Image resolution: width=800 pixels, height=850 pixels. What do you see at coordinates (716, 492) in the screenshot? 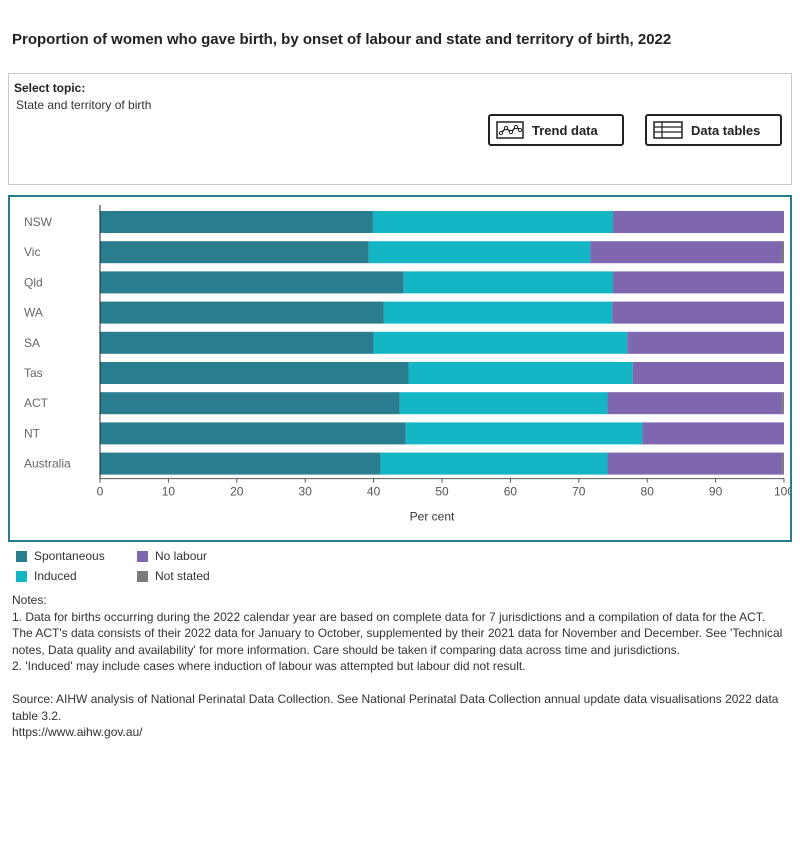
I see `x-tick-label-90: 90` at bounding box center [716, 492].